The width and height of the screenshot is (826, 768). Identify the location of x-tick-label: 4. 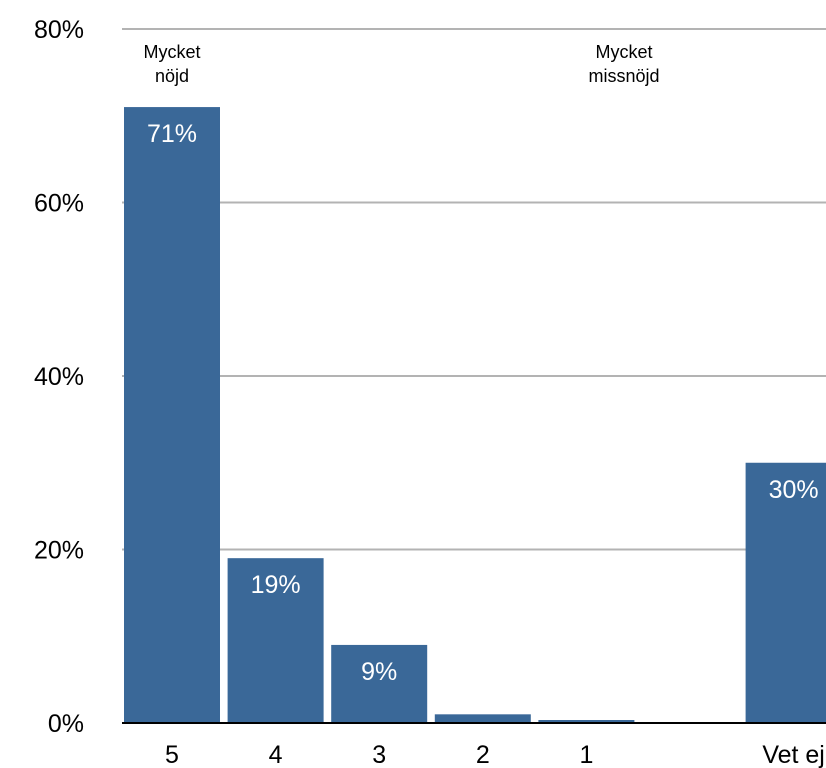
(276, 754).